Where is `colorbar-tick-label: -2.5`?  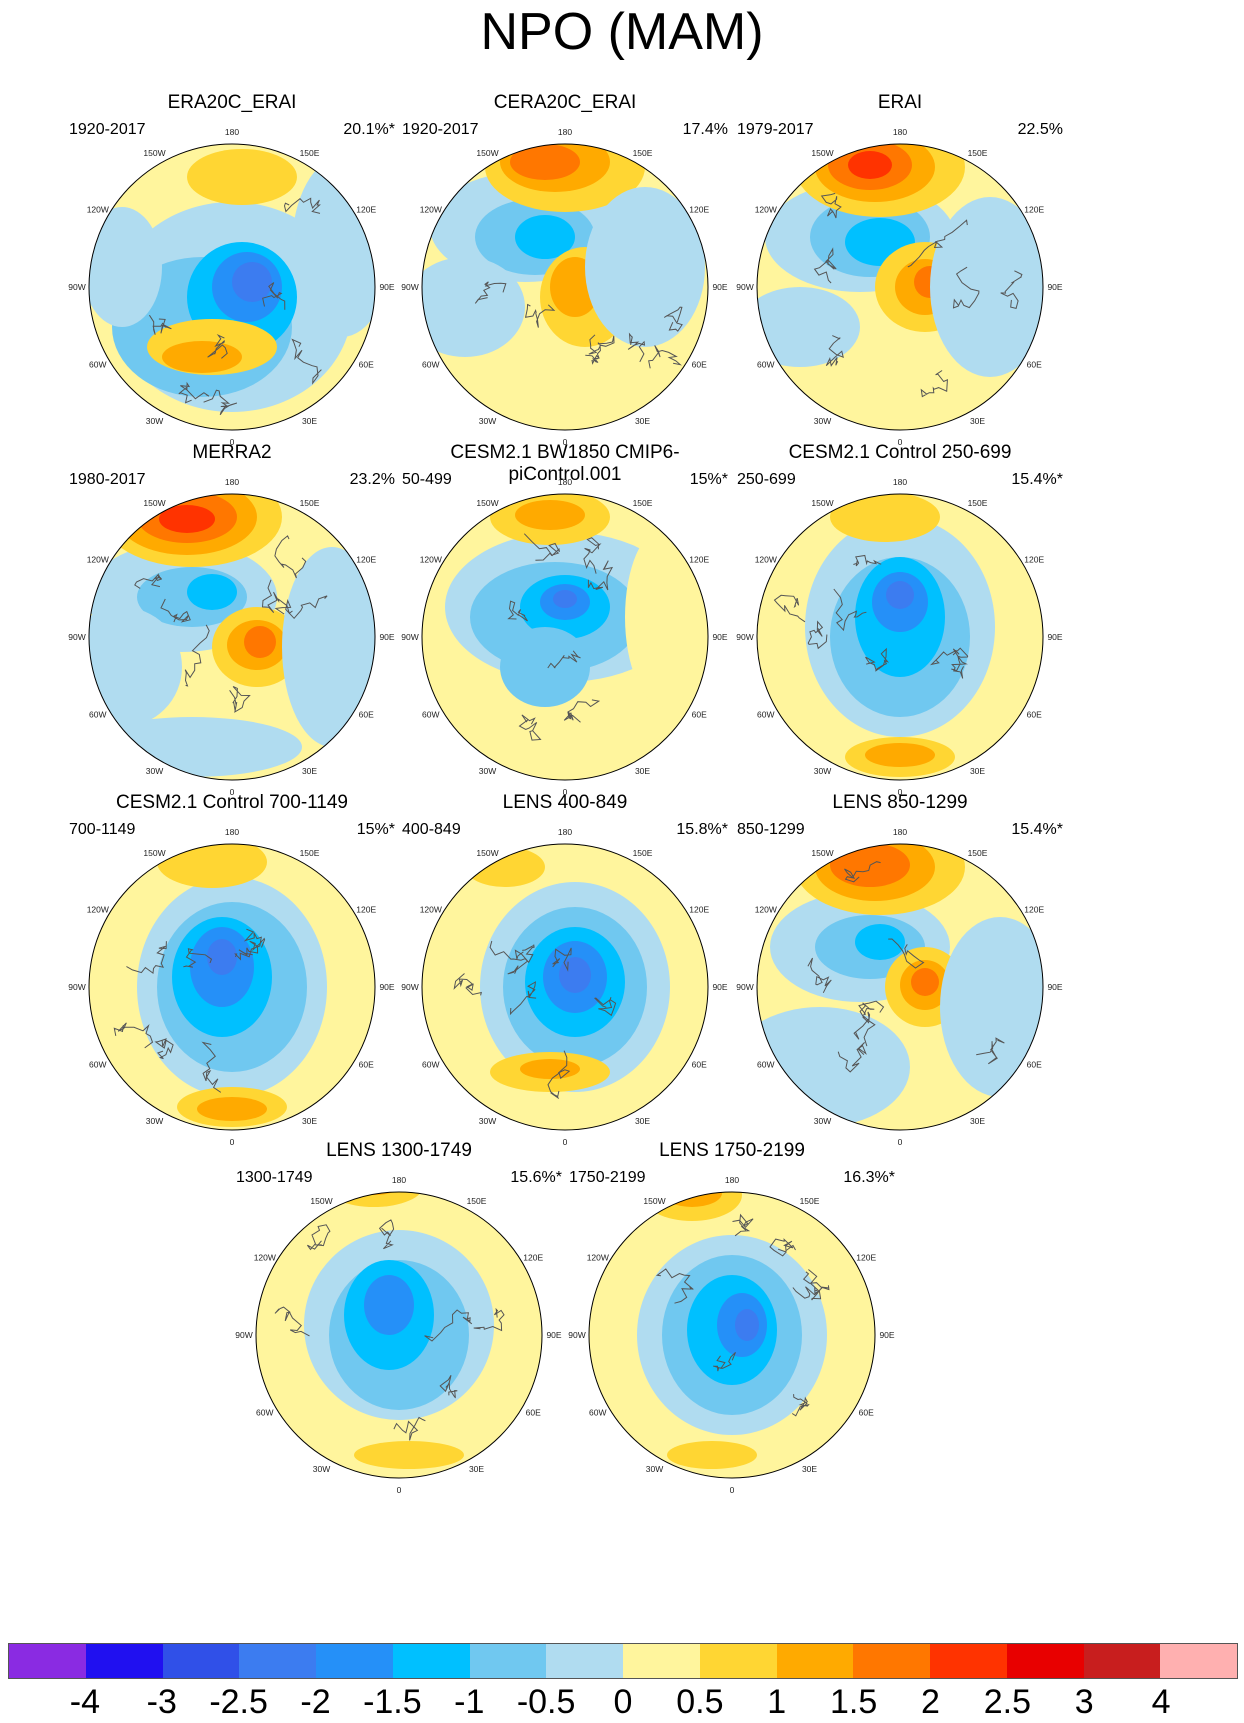 colorbar-tick-label: -2.5 is located at coordinates (238, 1702).